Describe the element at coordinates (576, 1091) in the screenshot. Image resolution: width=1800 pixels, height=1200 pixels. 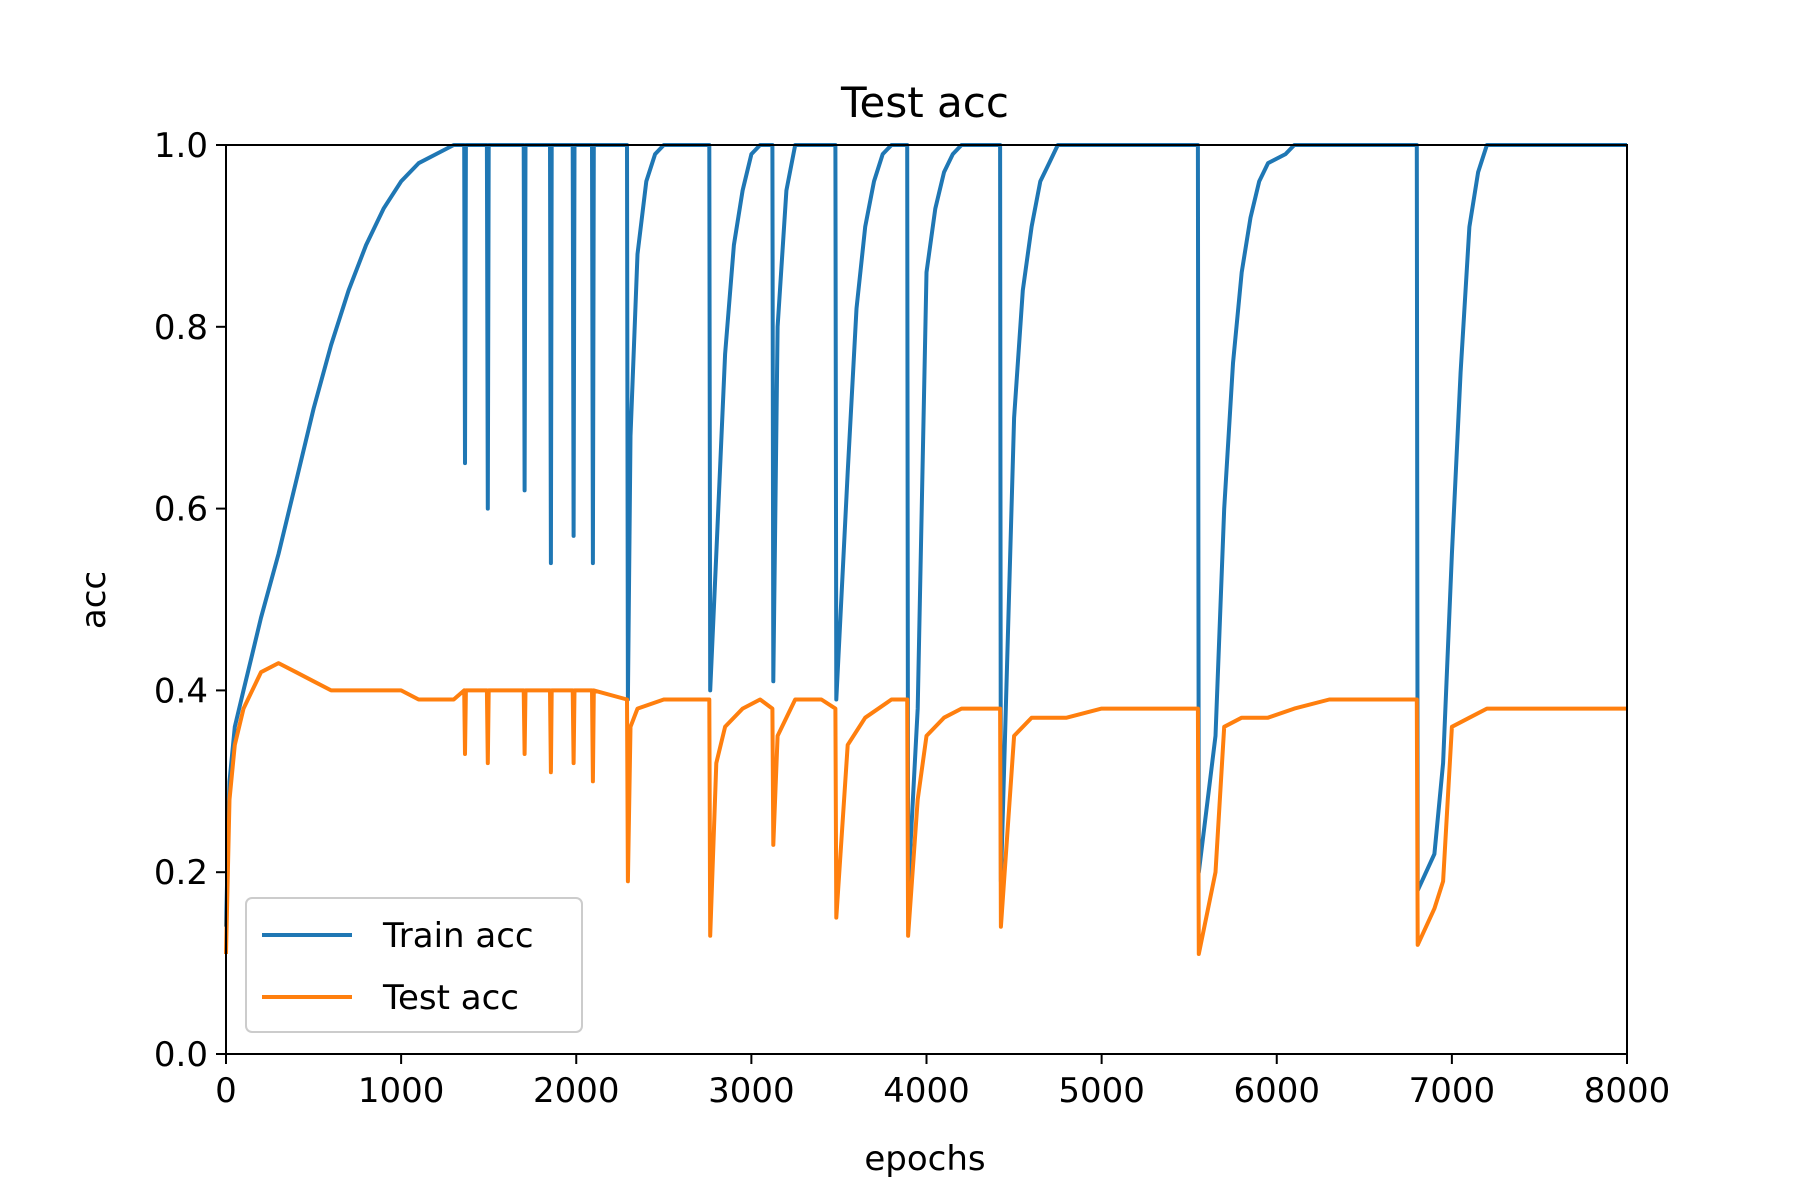
I see `x-tick-label: 2000` at that location.